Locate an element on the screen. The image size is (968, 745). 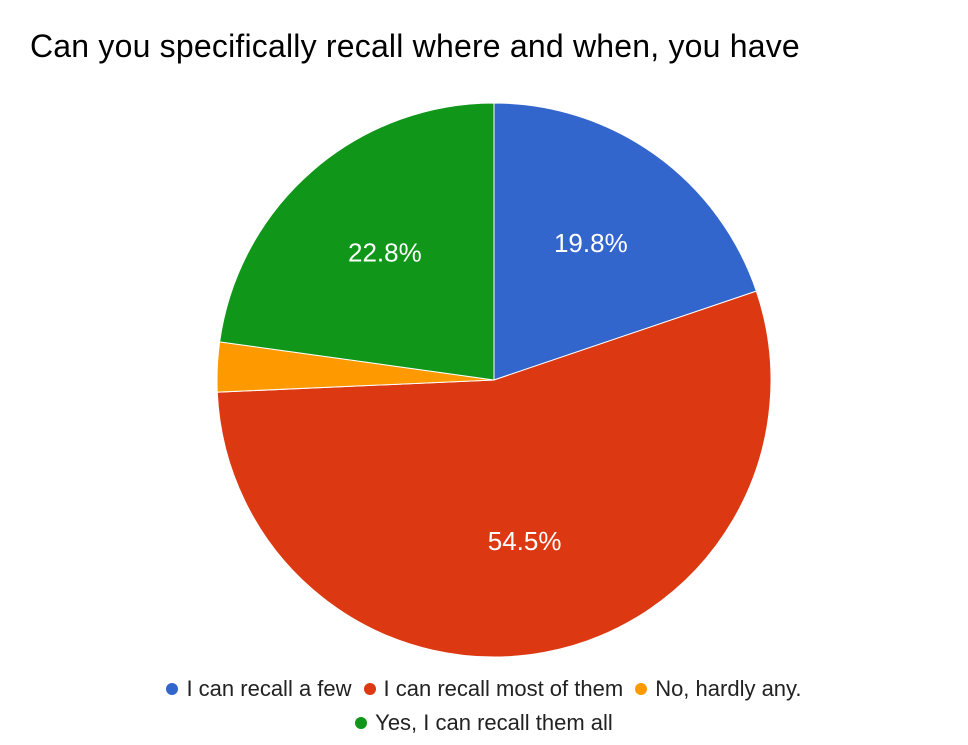
legend-label: Yes, I can recall them all is located at coordinates (494, 722).